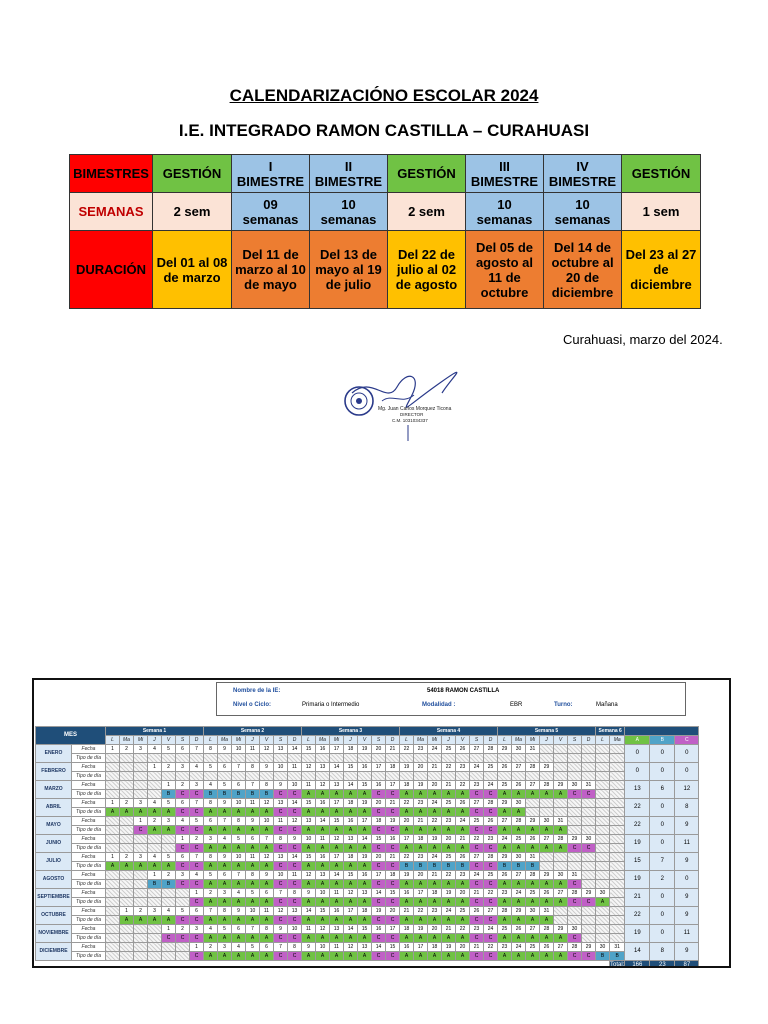 The image size is (768, 1024). Describe the element at coordinates (662, 807) in the screenshot. I see `month-total: 0` at that location.